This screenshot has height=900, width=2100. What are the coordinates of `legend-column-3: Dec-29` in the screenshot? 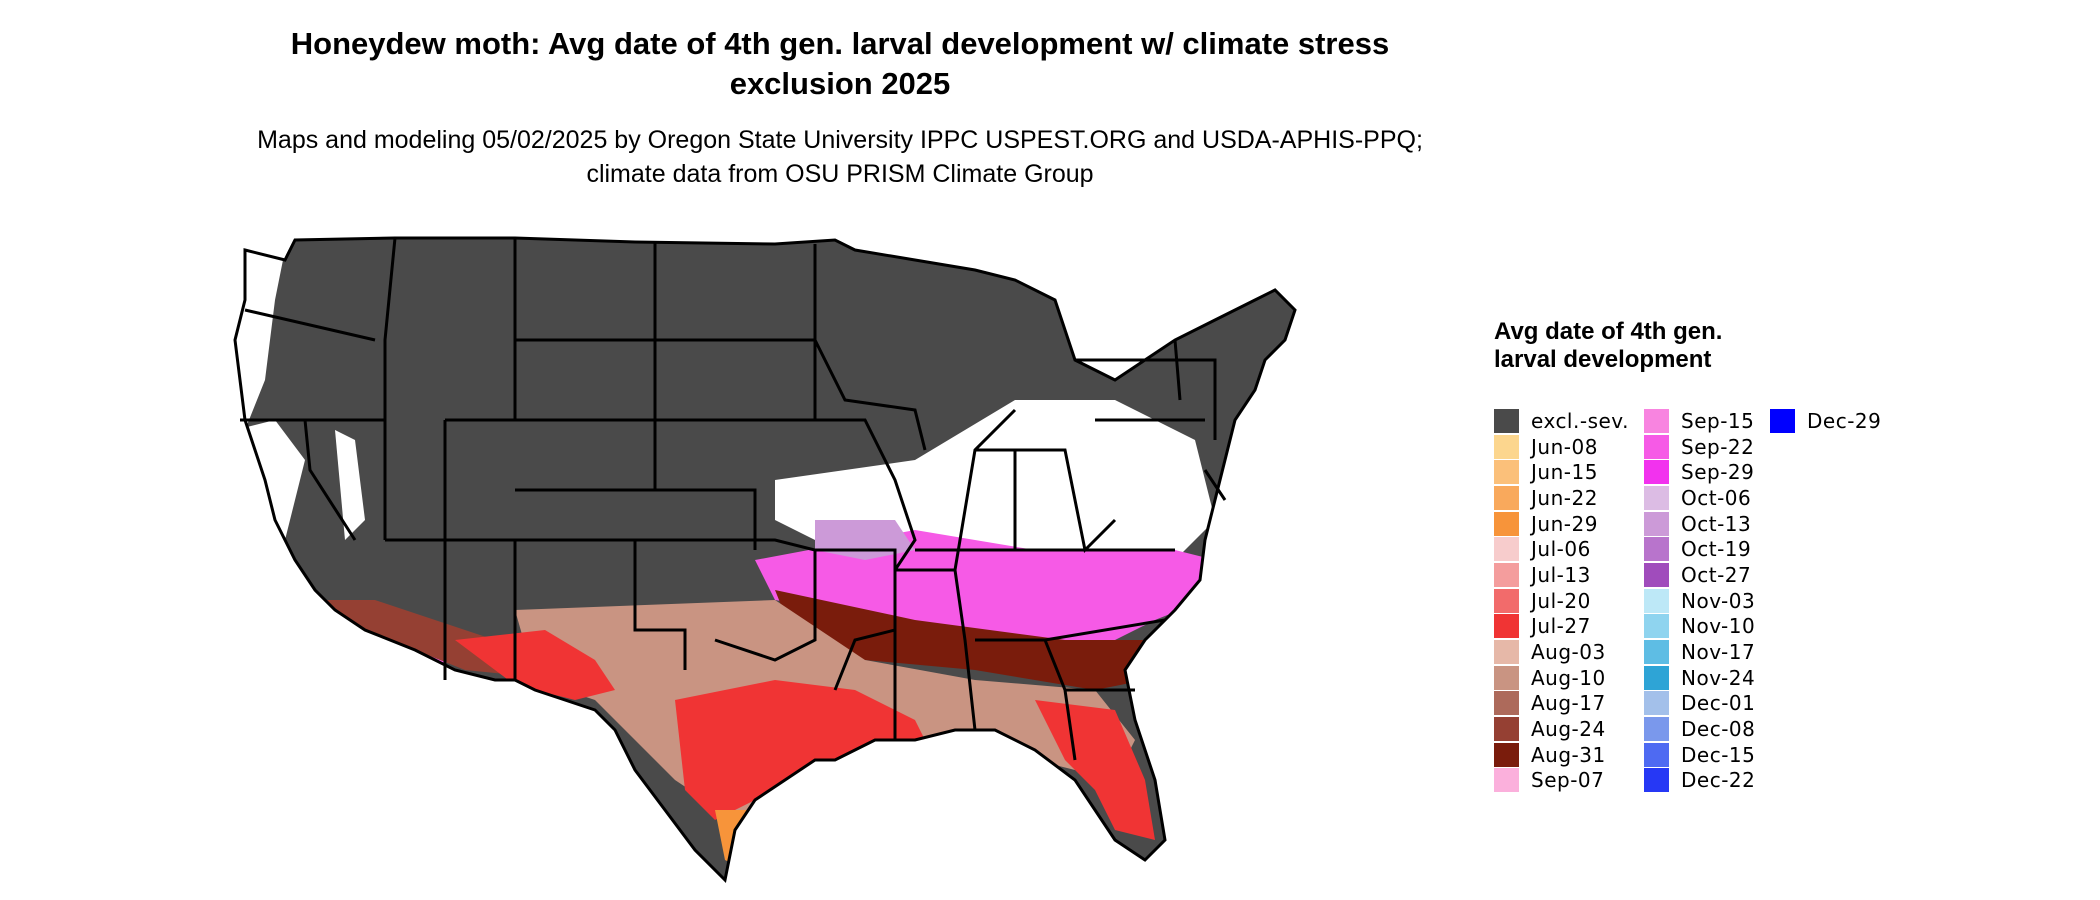 It's located at (1825, 421).